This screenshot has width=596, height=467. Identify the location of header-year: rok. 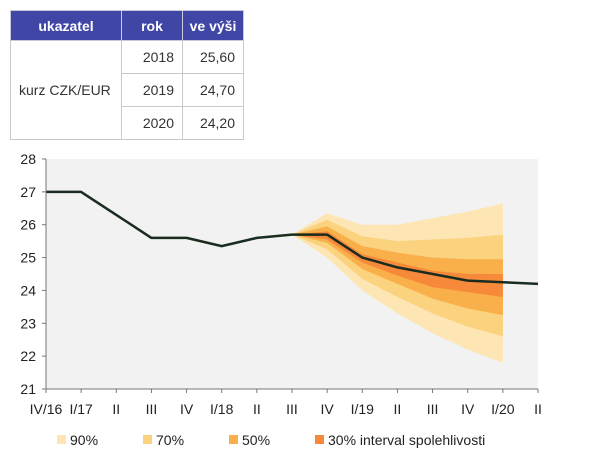
(152, 25).